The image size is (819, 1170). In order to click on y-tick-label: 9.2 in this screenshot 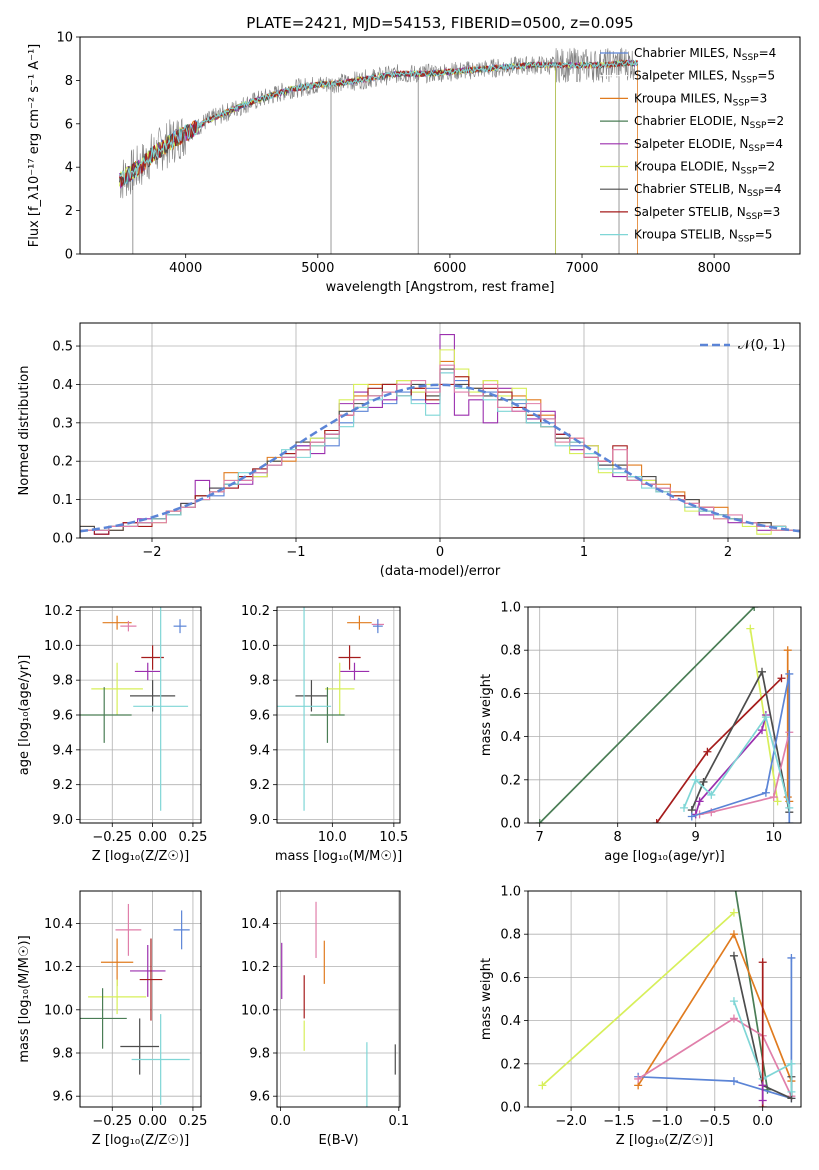, I will do `click(259, 785)`.